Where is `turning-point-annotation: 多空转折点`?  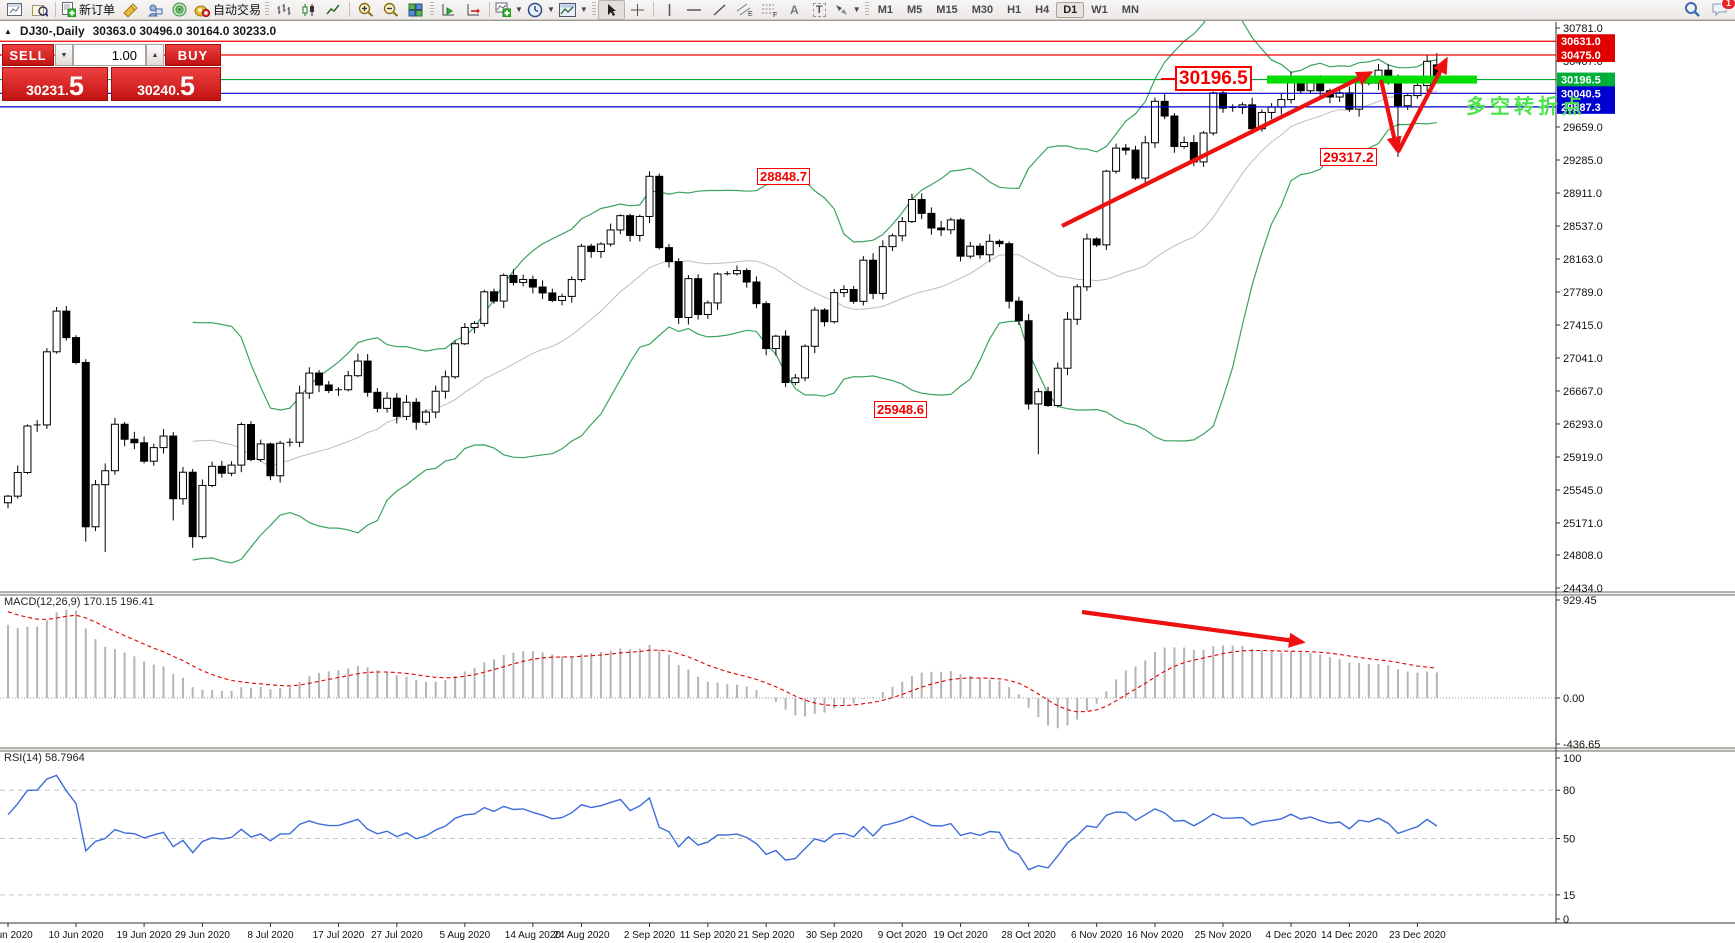
turning-point-annotation: 多空转折点 is located at coordinates (1526, 107).